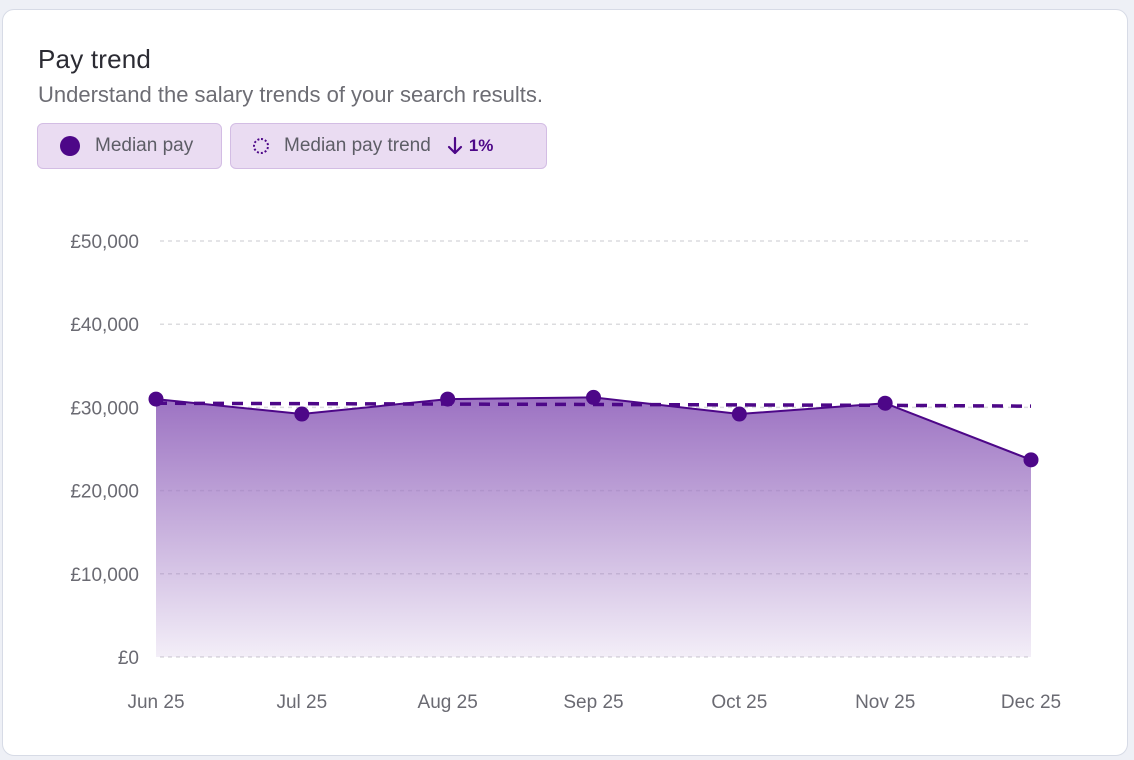 Image resolution: width=1134 pixels, height=760 pixels. Describe the element at coordinates (448, 702) in the screenshot. I see `x-tick-label: Aug 25` at that location.